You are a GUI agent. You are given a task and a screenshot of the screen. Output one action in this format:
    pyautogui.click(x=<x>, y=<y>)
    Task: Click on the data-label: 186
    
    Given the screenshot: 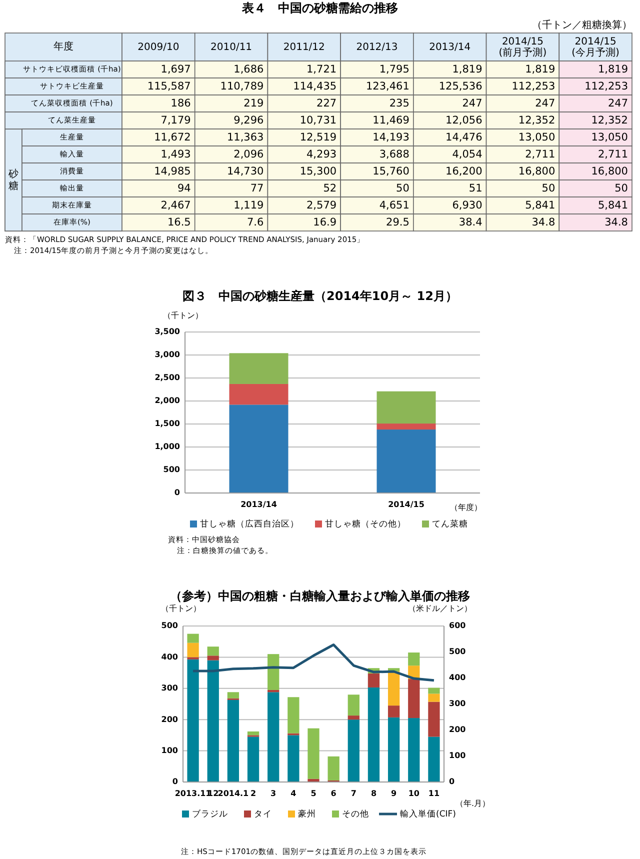 What is the action you would take?
    pyautogui.click(x=181, y=103)
    